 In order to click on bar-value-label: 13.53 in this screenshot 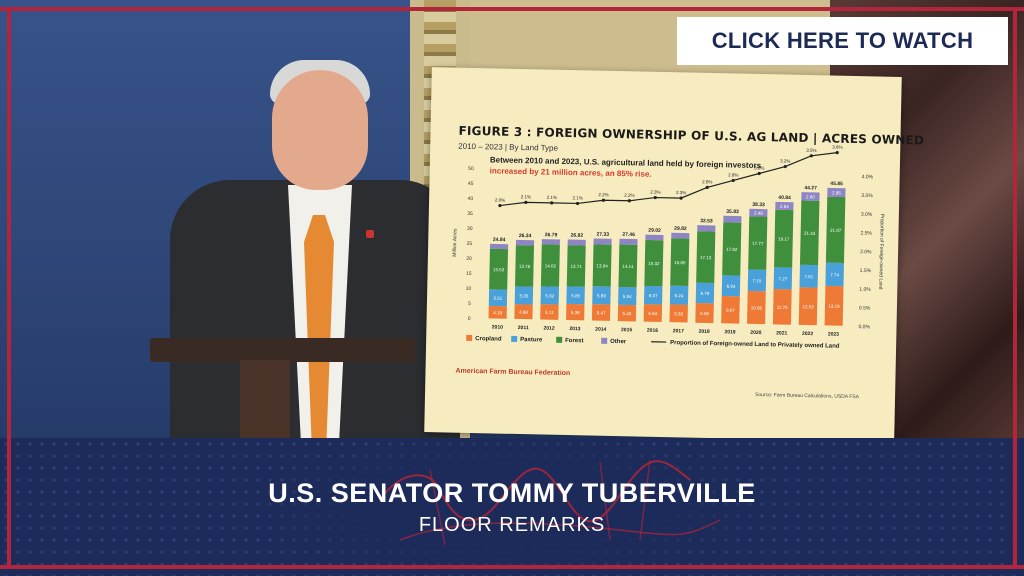, I will do `click(499, 269)`.